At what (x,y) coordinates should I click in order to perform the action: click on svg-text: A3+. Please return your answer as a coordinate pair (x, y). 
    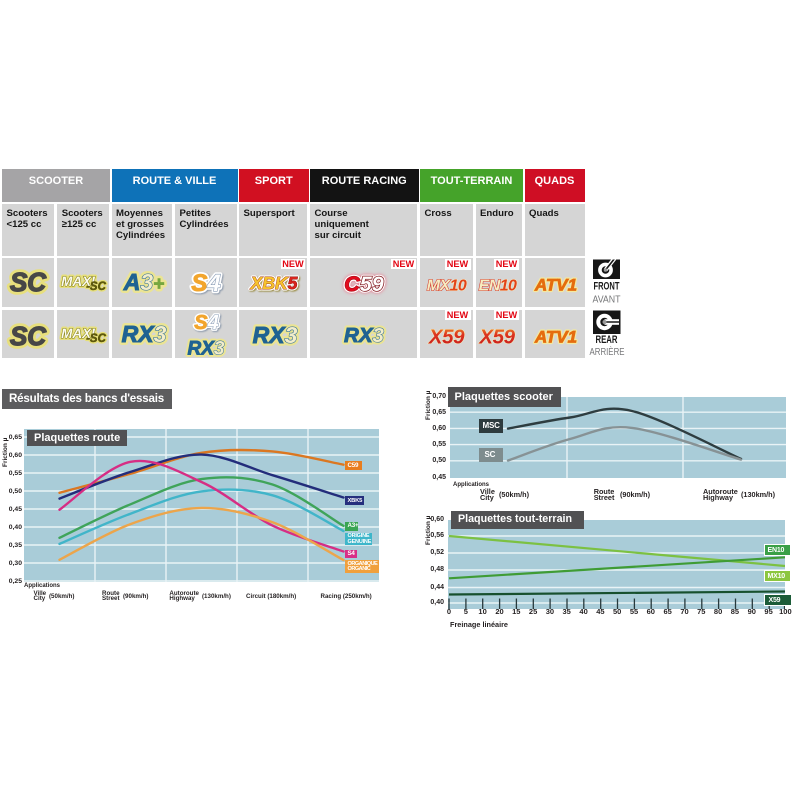
    Looking at the image, I should click on (144, 282).